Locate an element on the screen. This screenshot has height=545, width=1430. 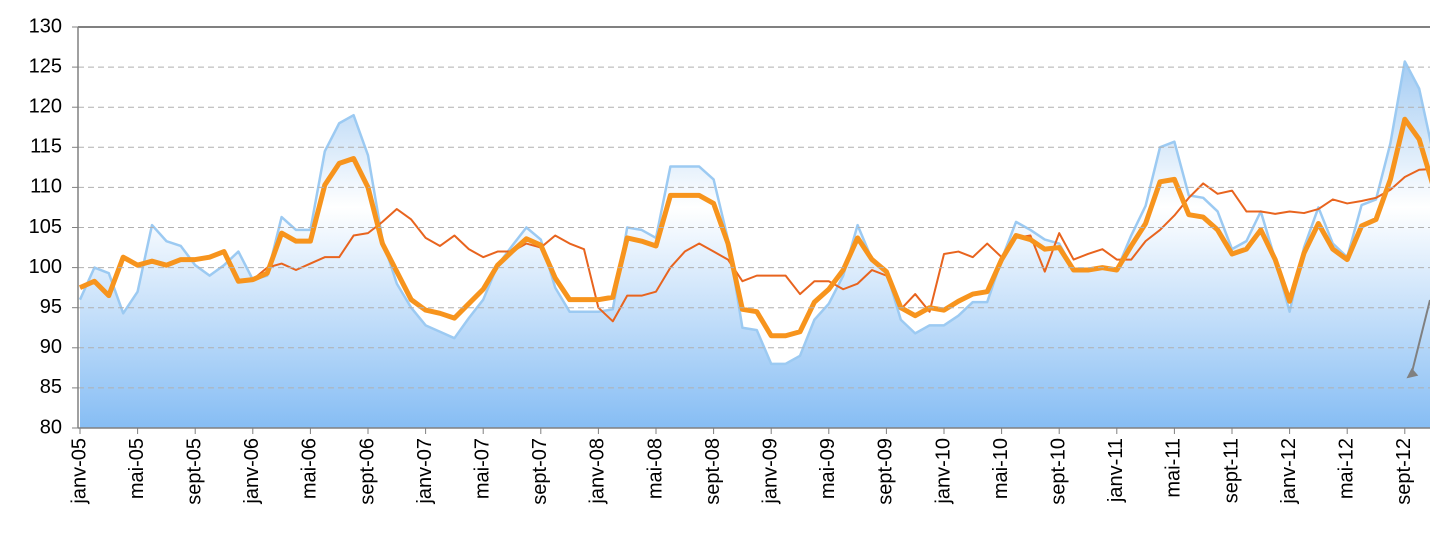
x-tick-label: mai-05 is located at coordinates (137, 468).